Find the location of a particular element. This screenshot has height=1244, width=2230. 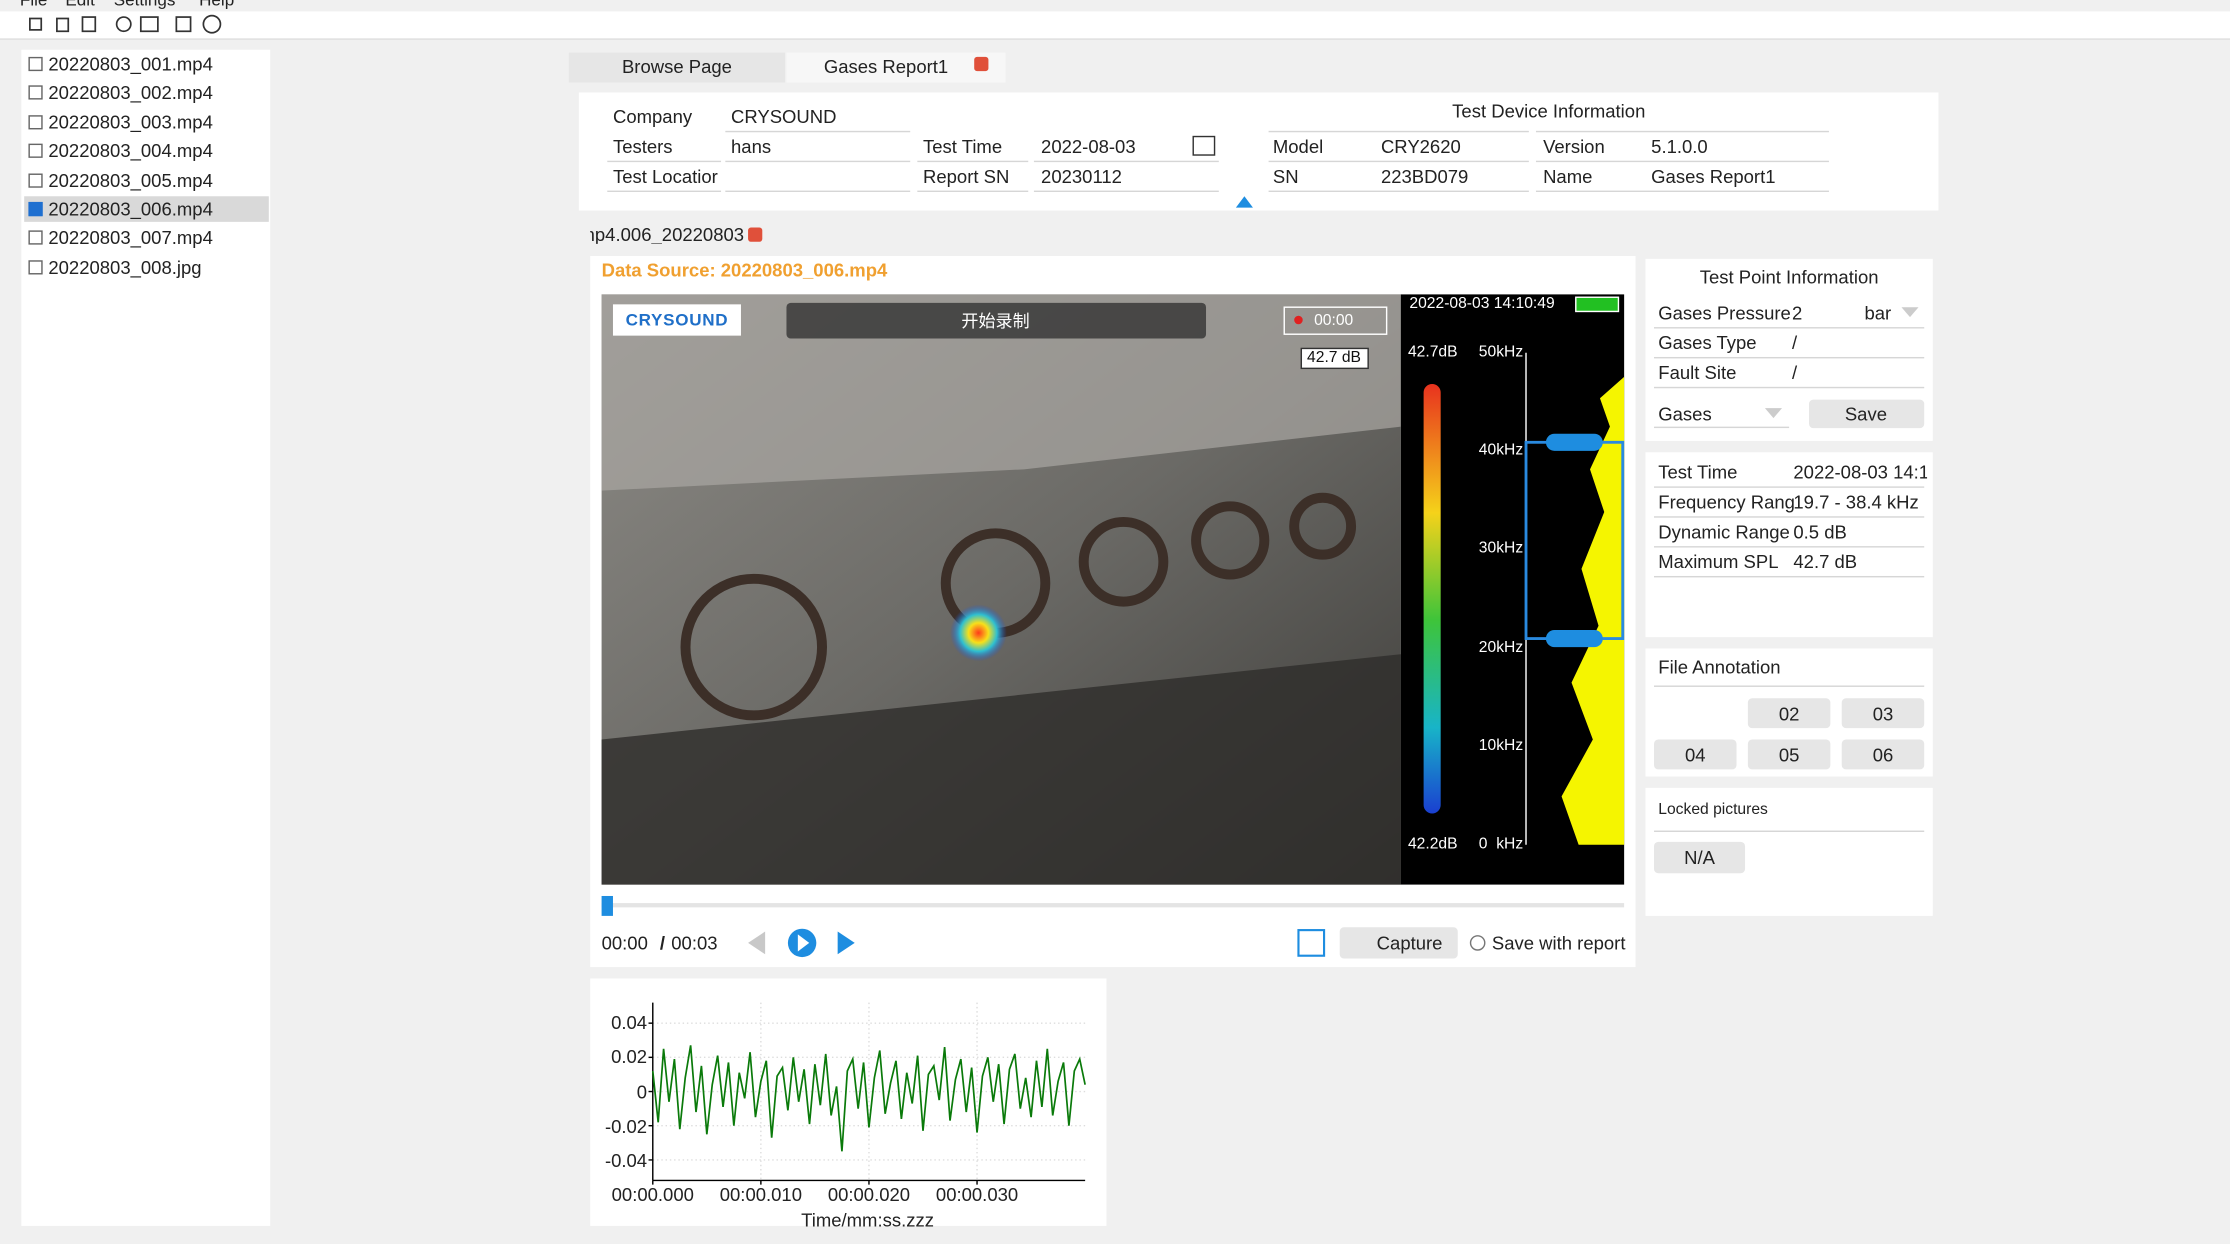

collapse-arrow is located at coordinates (1244, 202).